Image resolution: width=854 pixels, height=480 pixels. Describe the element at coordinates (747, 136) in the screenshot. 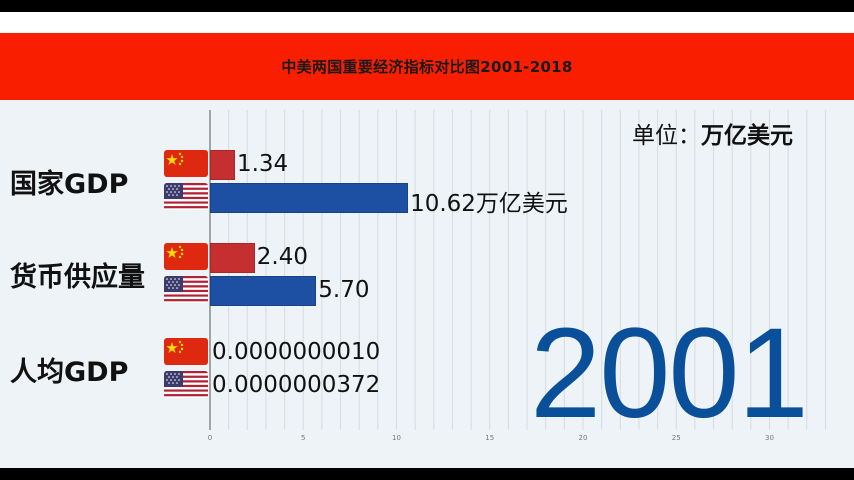

I see `unit-value: 万亿美元` at that location.